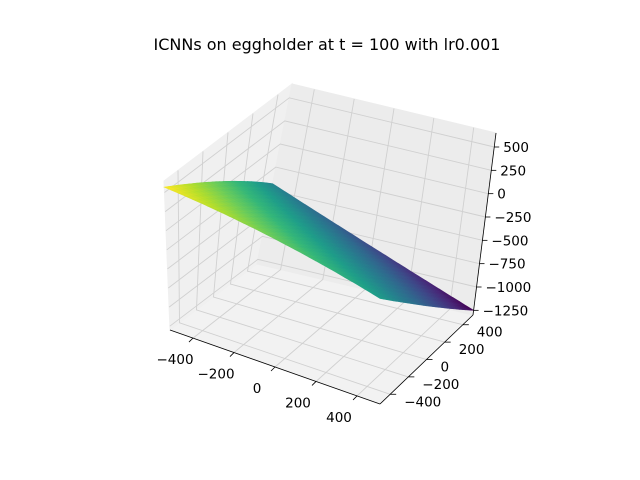 This screenshot has width=640, height=480. What do you see at coordinates (472, 350) in the screenshot?
I see `y-tick-label: 200` at bounding box center [472, 350].